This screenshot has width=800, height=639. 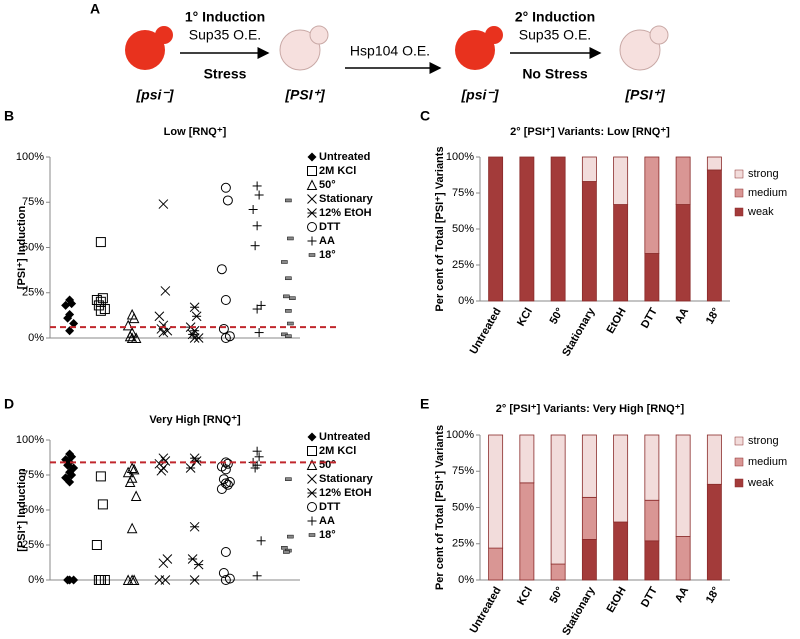 What do you see at coordinates (424, 404) in the screenshot?
I see `panel-label: E` at bounding box center [424, 404].